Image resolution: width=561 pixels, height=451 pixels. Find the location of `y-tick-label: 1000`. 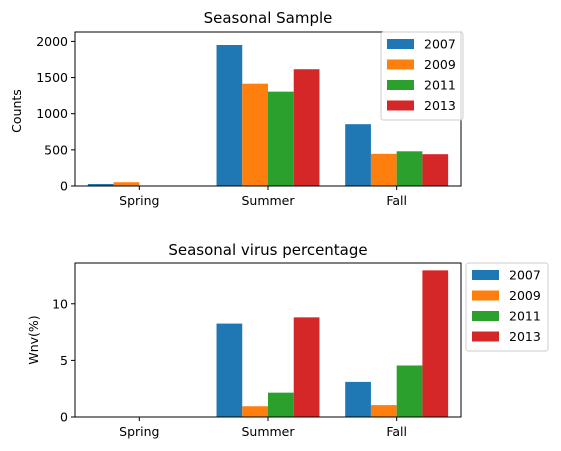

y-tick-label: 1000 is located at coordinates (52, 113).